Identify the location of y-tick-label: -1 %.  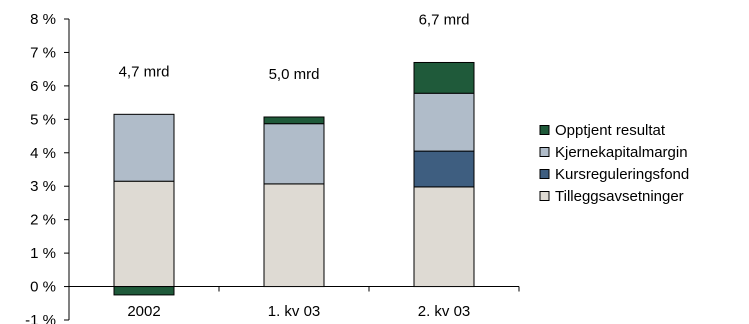
(40, 318).